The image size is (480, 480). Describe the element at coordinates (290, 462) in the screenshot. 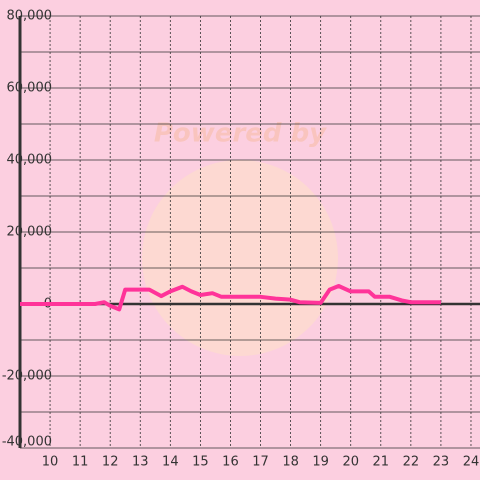

I see `x-tick-label: 18` at that location.